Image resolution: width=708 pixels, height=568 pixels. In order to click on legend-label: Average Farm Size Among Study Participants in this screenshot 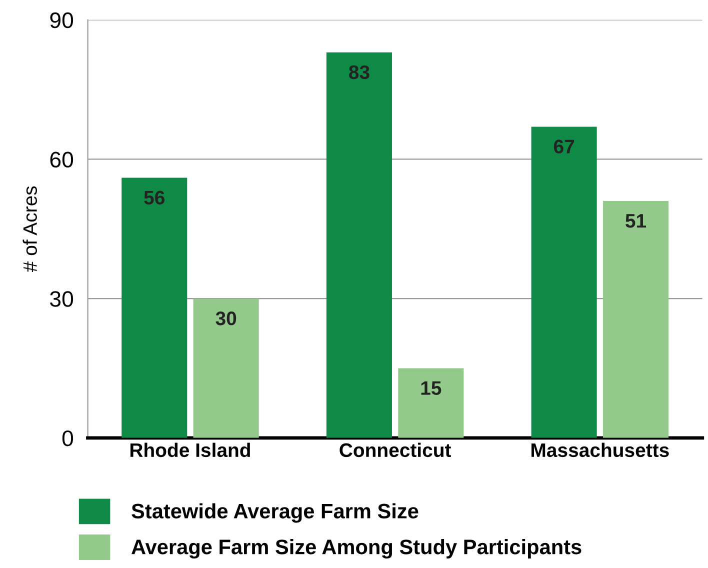, I will do `click(357, 549)`.